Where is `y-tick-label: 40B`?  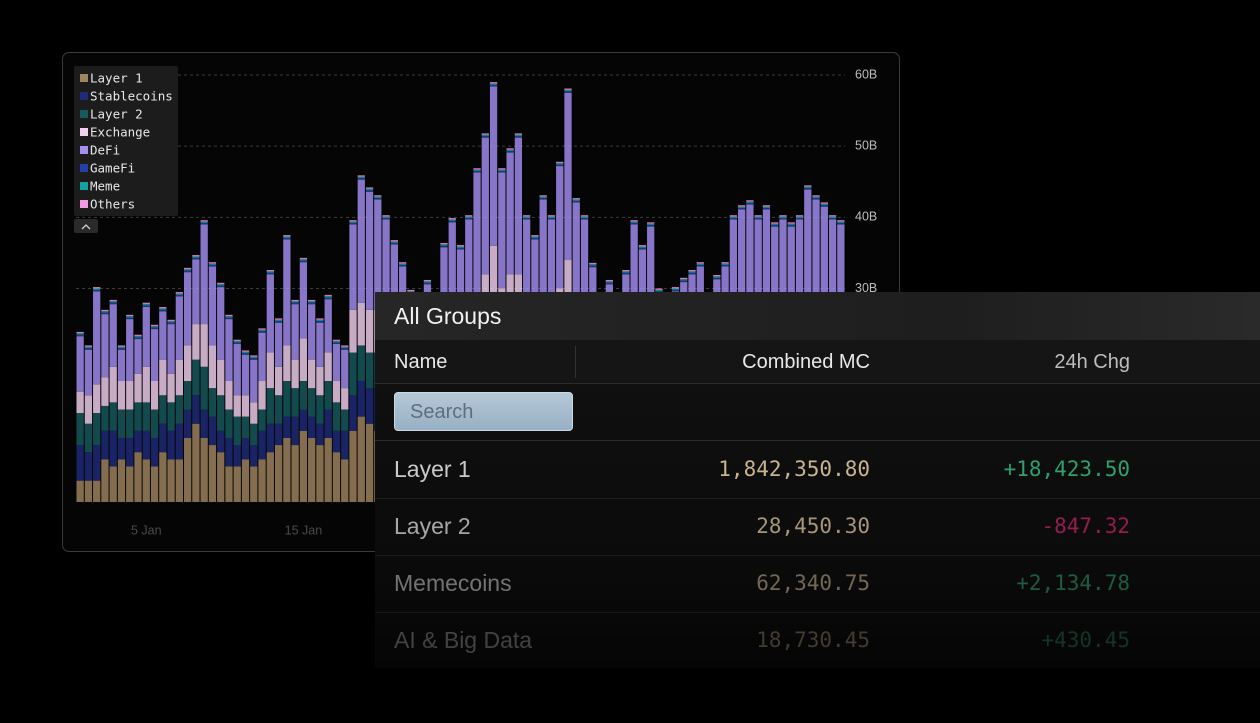 y-tick-label: 40B is located at coordinates (866, 217).